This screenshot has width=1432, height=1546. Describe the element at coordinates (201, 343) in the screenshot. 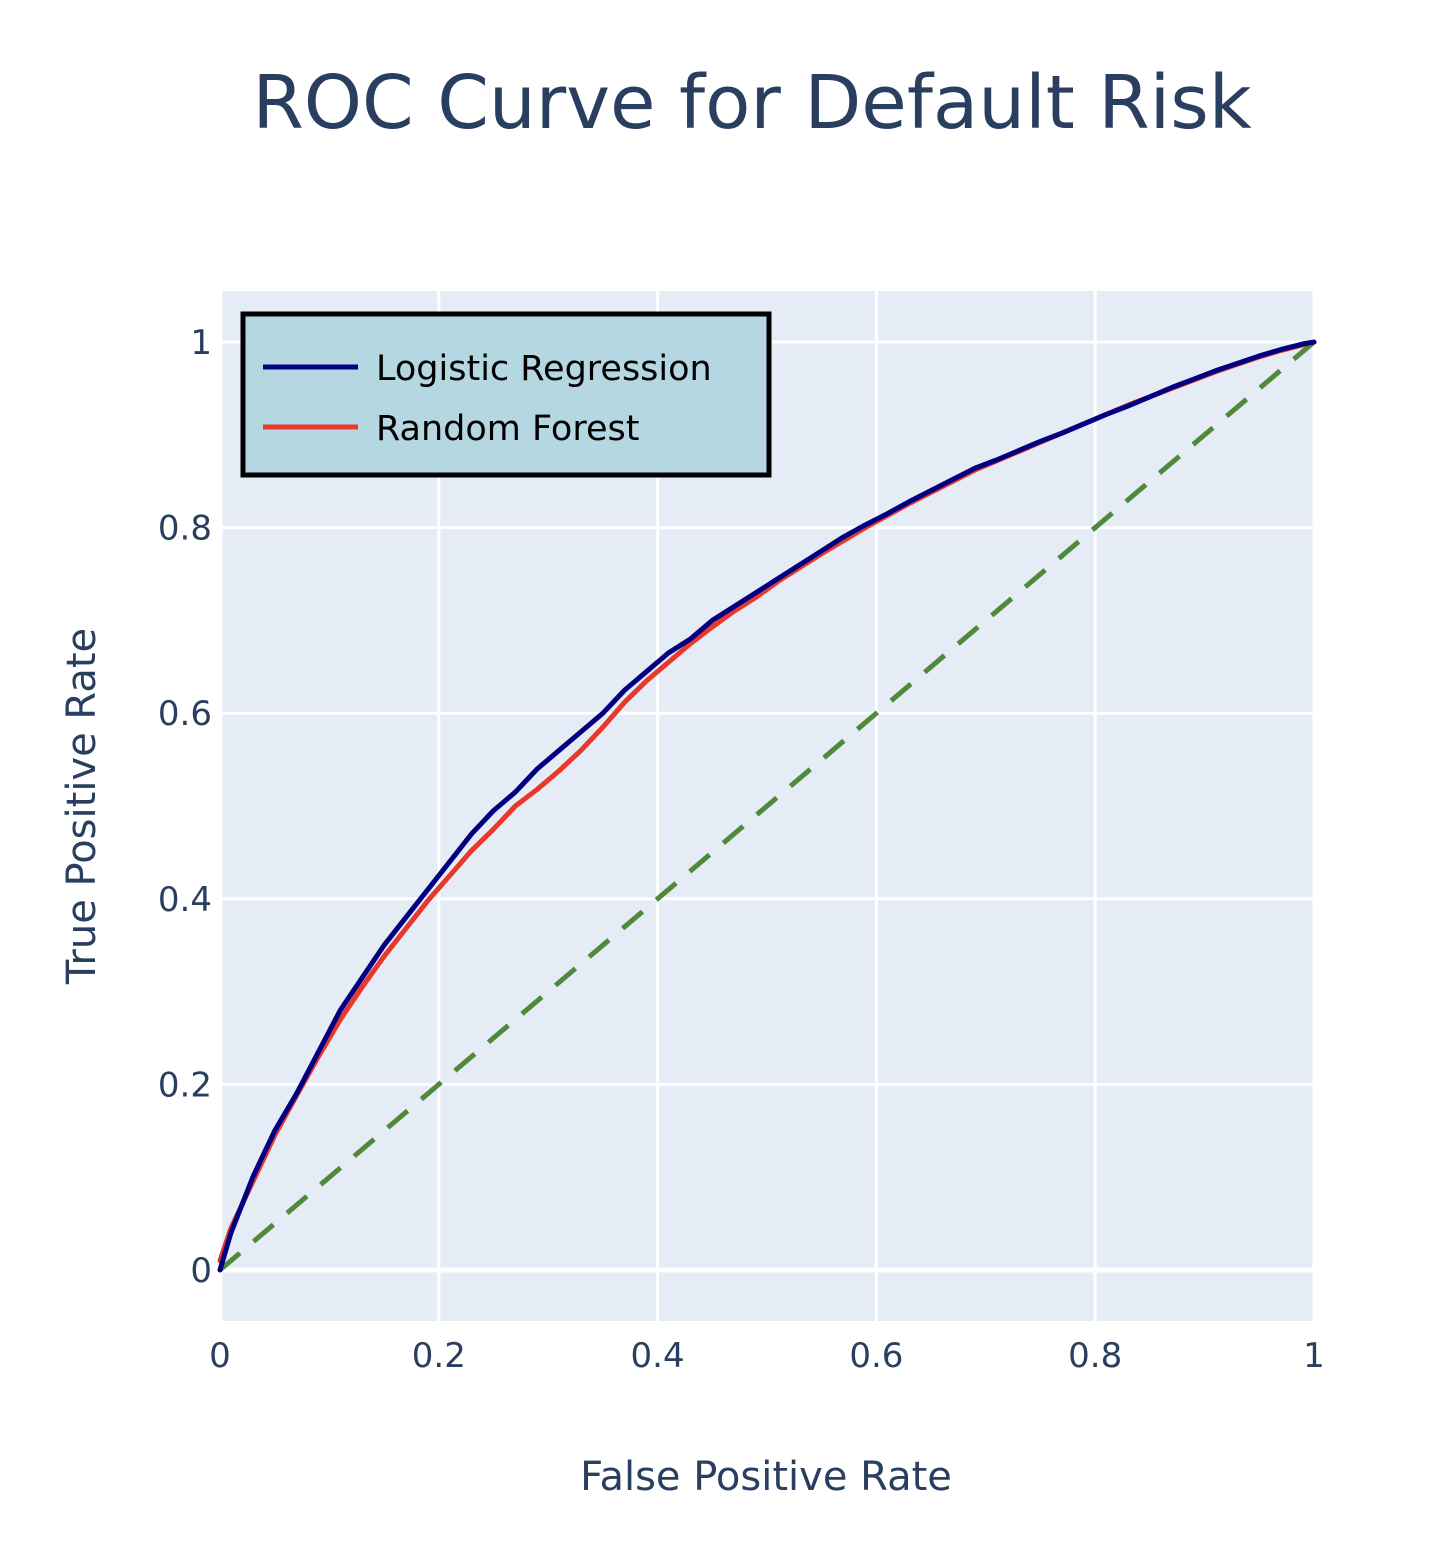

I see `y-tick-label: 1` at that location.